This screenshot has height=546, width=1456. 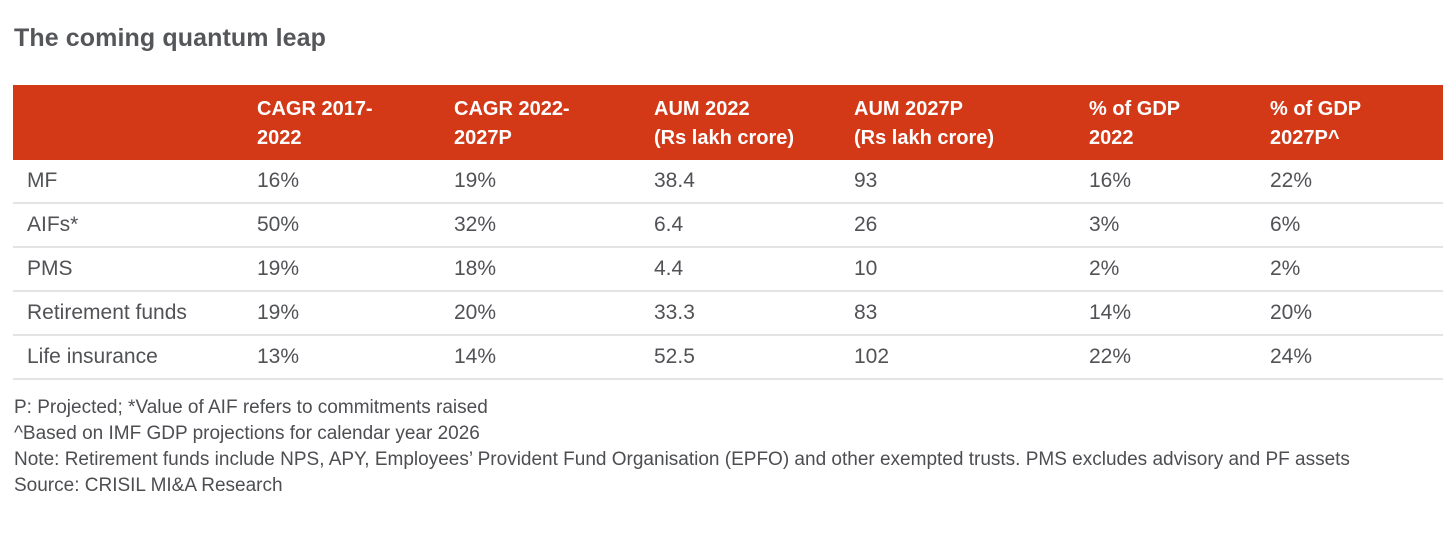 I want to click on row-label: PMS, so click(x=50, y=268).